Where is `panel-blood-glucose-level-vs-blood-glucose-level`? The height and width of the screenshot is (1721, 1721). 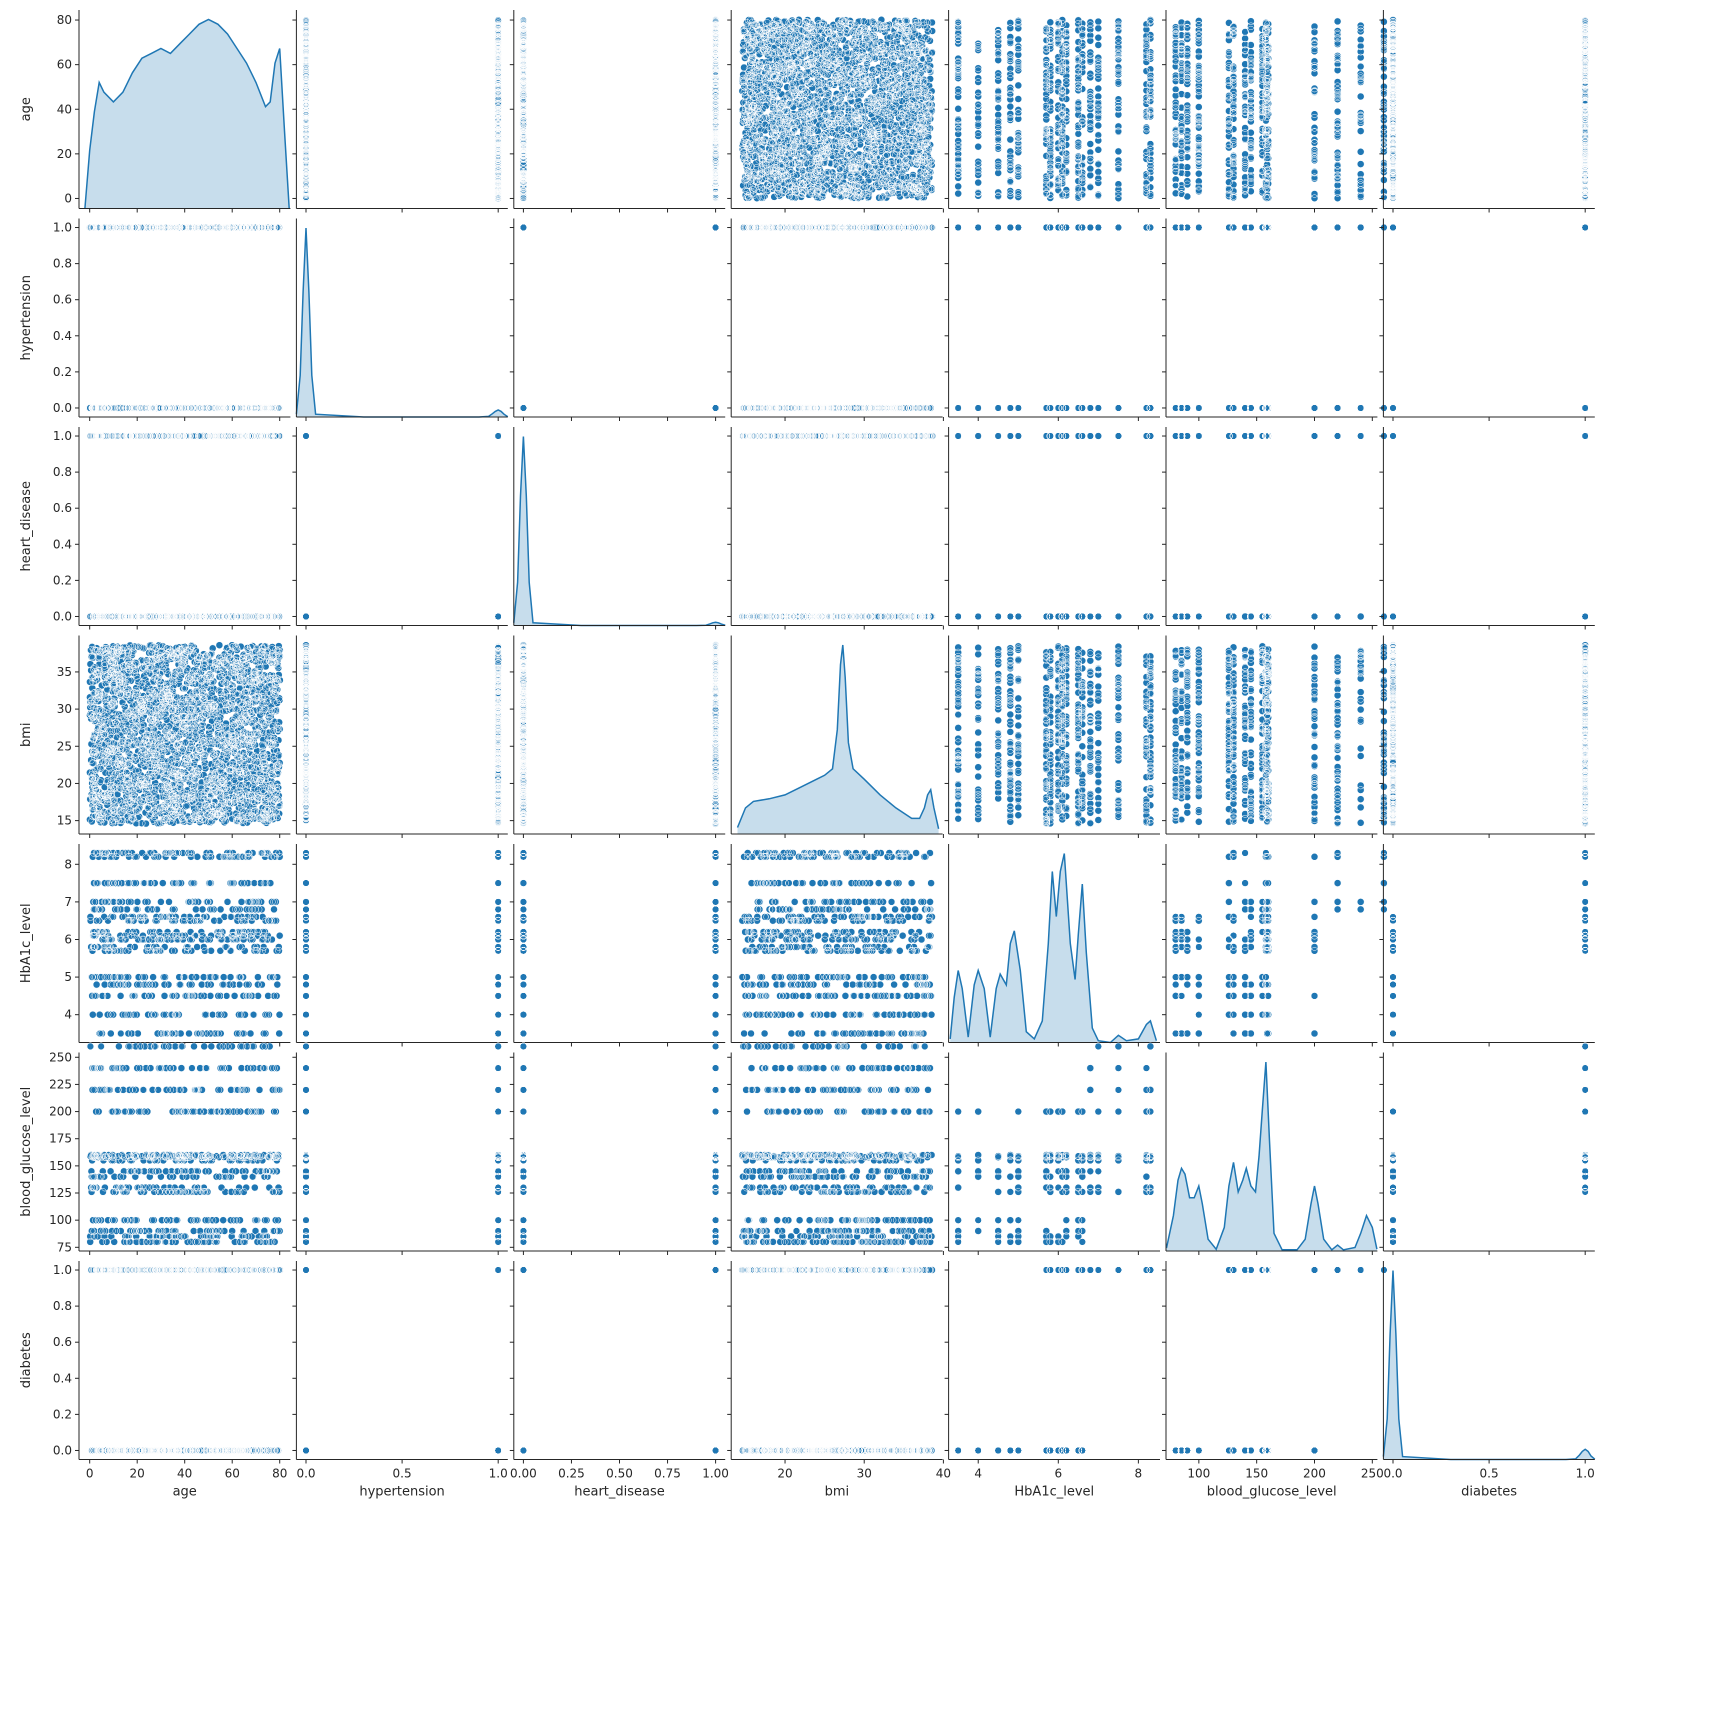 panel-blood-glucose-level-vs-blood-glucose-level is located at coordinates (1271, 1154).